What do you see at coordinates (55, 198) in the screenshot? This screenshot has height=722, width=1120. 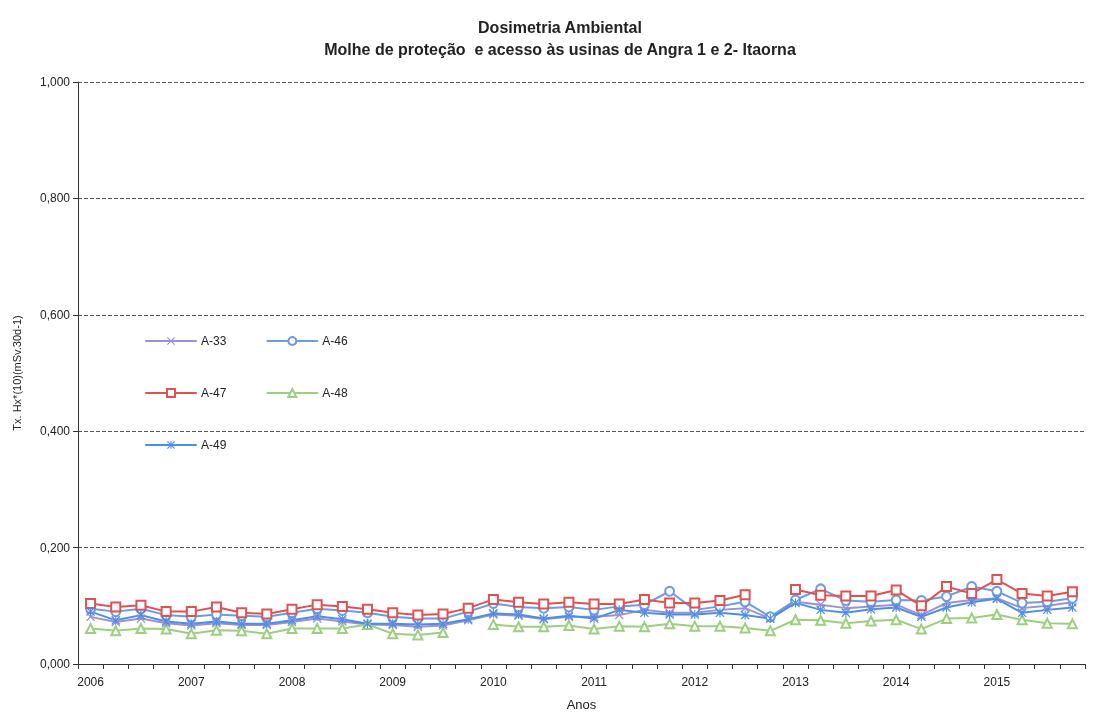 I see `y-tick-label: 0,800` at bounding box center [55, 198].